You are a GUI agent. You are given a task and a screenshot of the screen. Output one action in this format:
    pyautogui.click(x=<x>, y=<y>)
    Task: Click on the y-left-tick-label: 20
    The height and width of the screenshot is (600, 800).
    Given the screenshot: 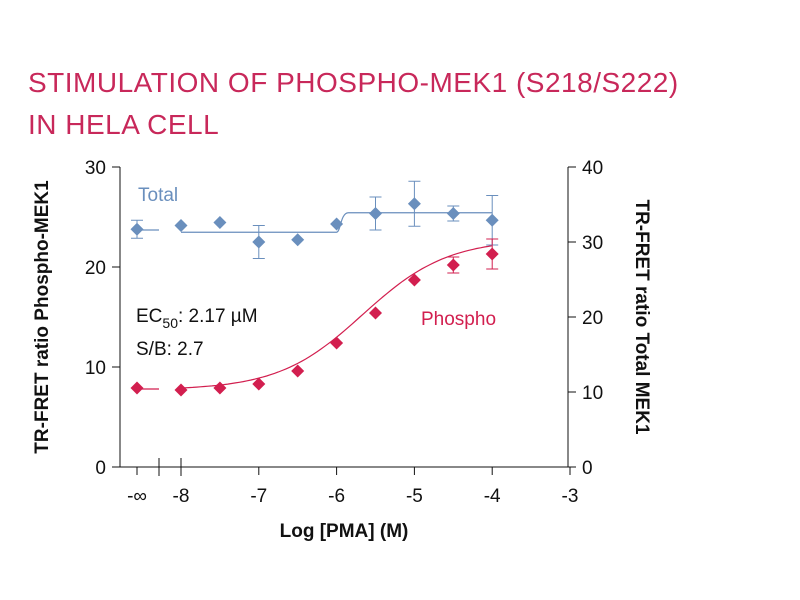 What is the action you would take?
    pyautogui.click(x=95, y=268)
    